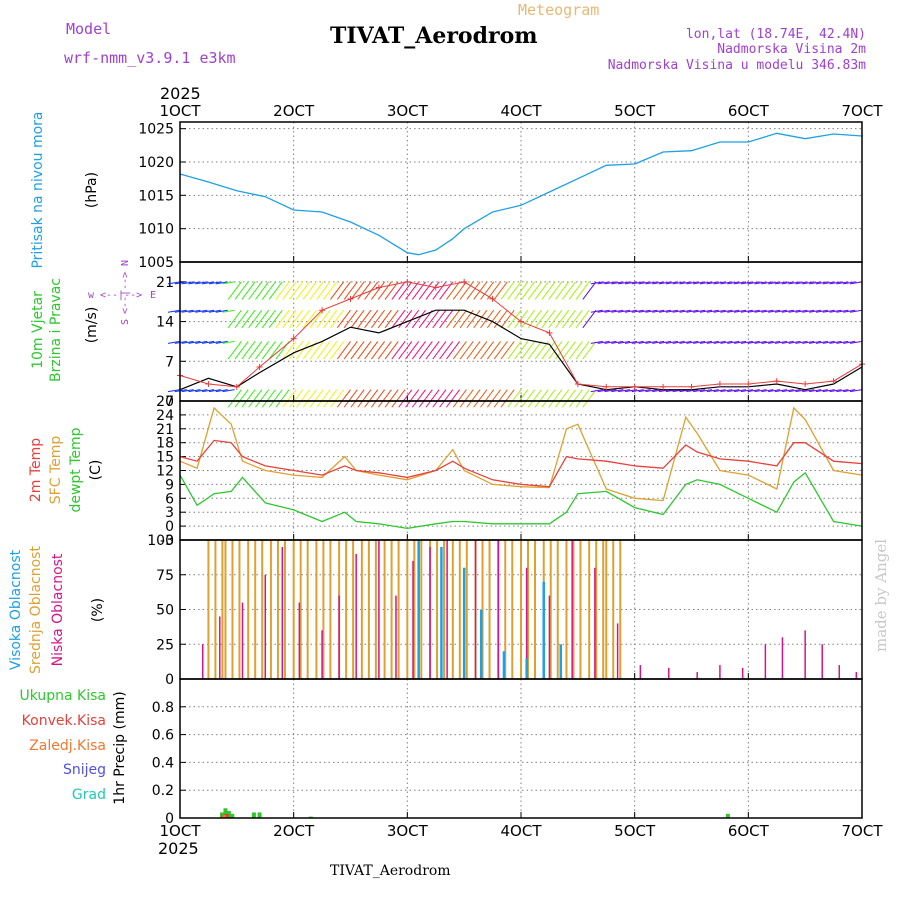  I want to click on pressure-title: Pritisak na nivou mora, so click(38, 189).